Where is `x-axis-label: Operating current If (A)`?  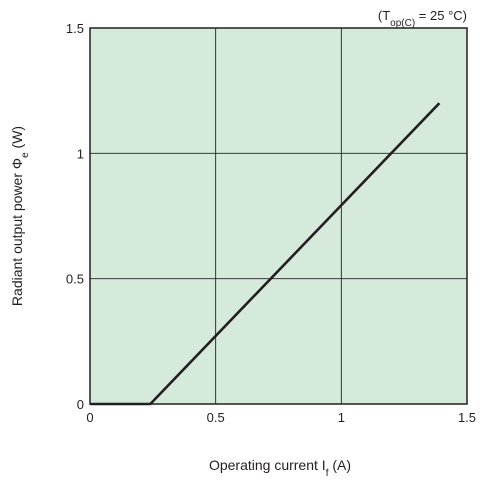 x-axis-label: Operating current If (A) is located at coordinates (280, 468).